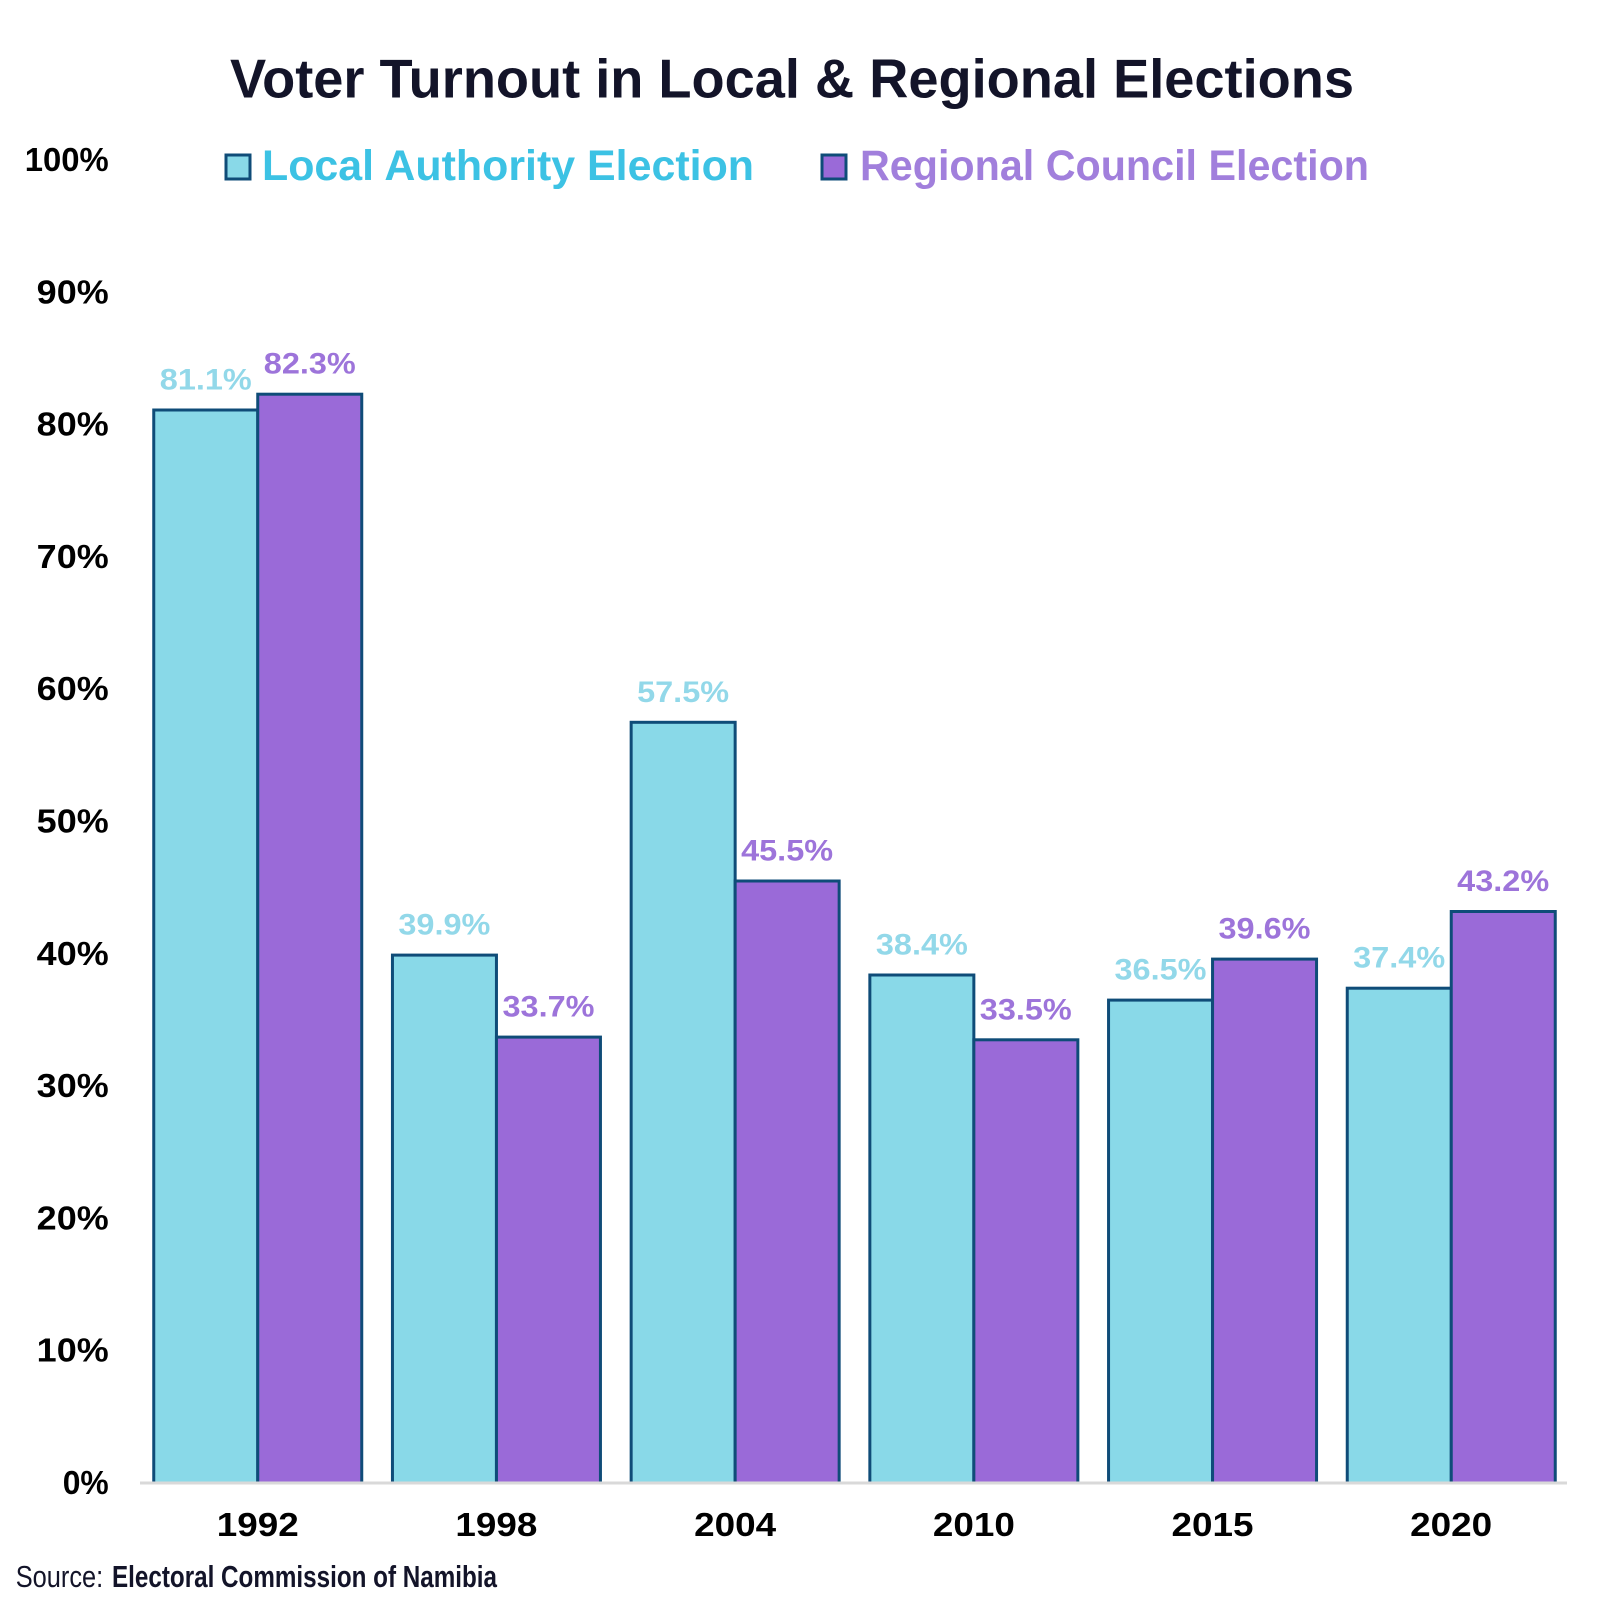 The image size is (1600, 1605). What do you see at coordinates (73, 556) in the screenshot?
I see `svg-text: 70%` at bounding box center [73, 556].